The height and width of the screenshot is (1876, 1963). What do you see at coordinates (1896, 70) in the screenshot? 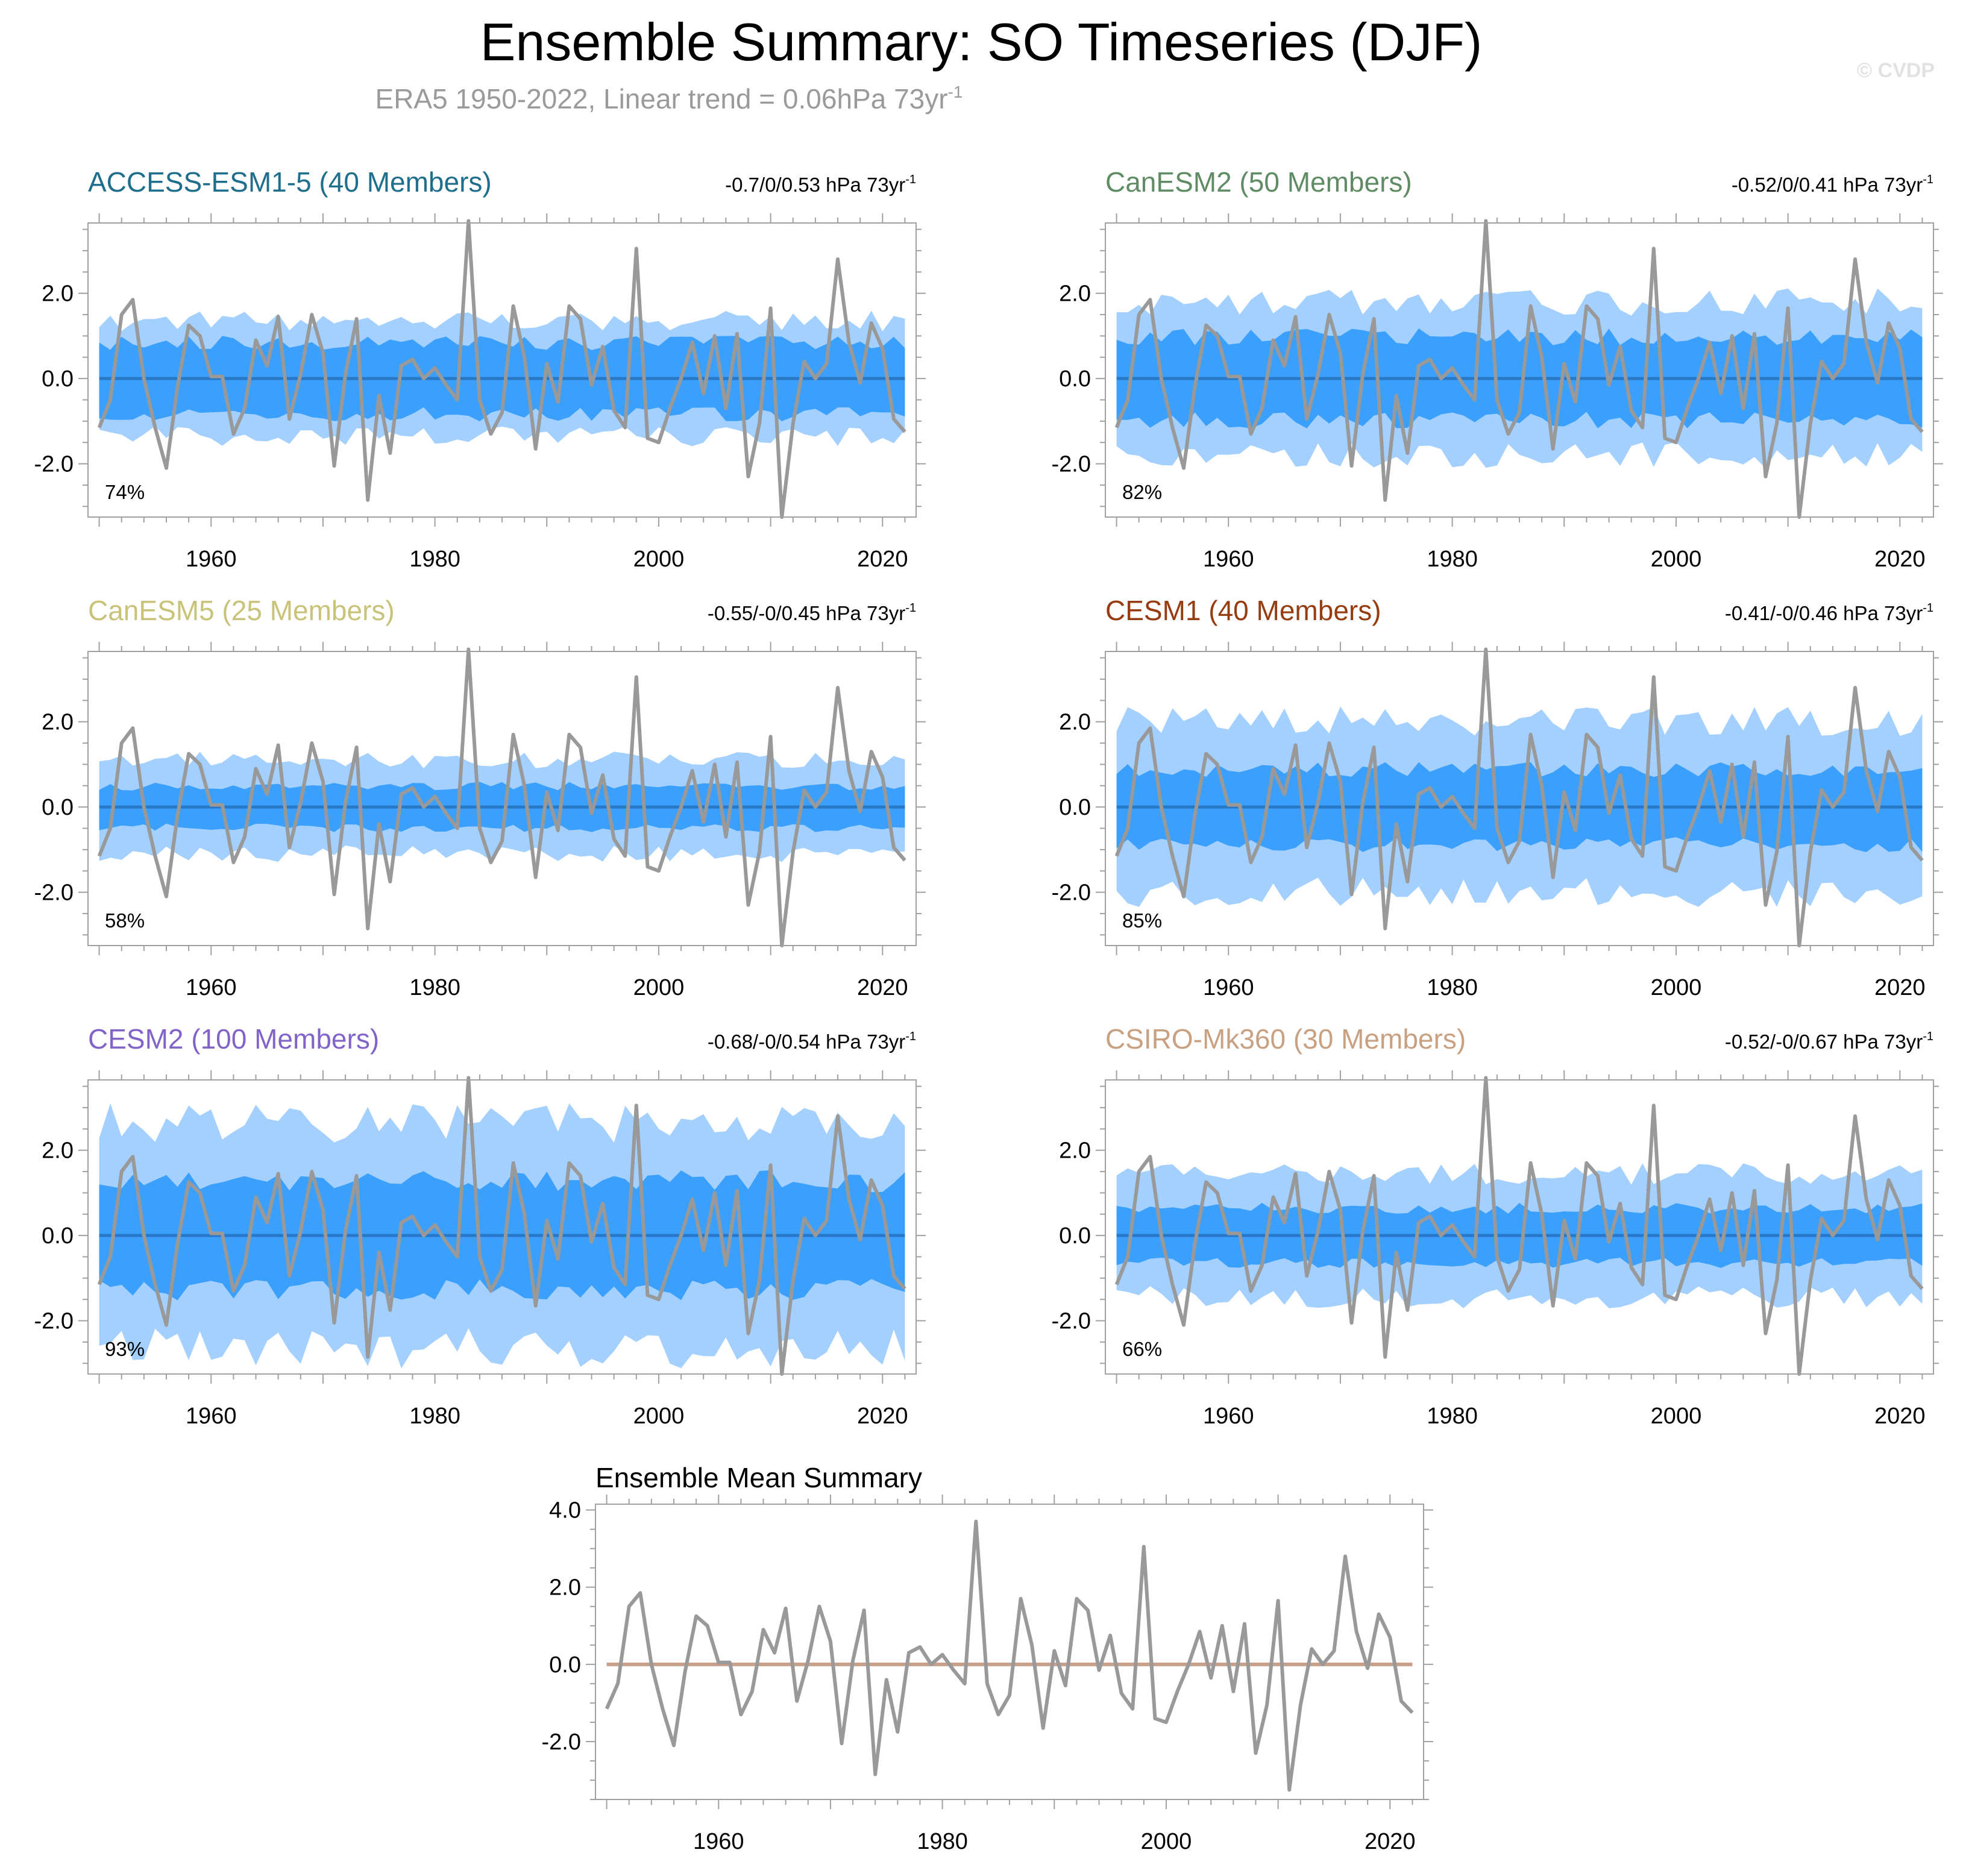
I see `copyright-label: © CVDP` at bounding box center [1896, 70].